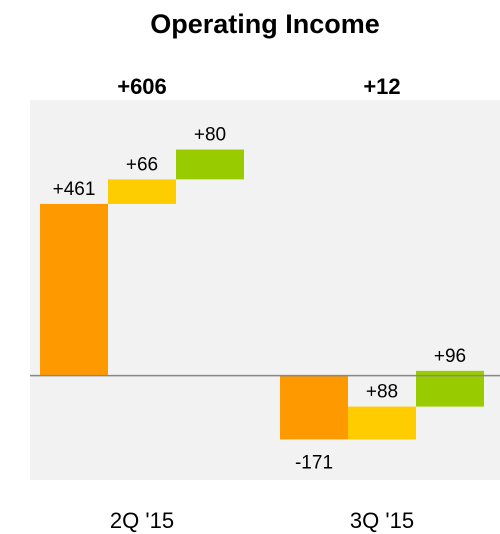 Image resolution: width=500 pixels, height=534 pixels. I want to click on value-label: +66, so click(142, 164).